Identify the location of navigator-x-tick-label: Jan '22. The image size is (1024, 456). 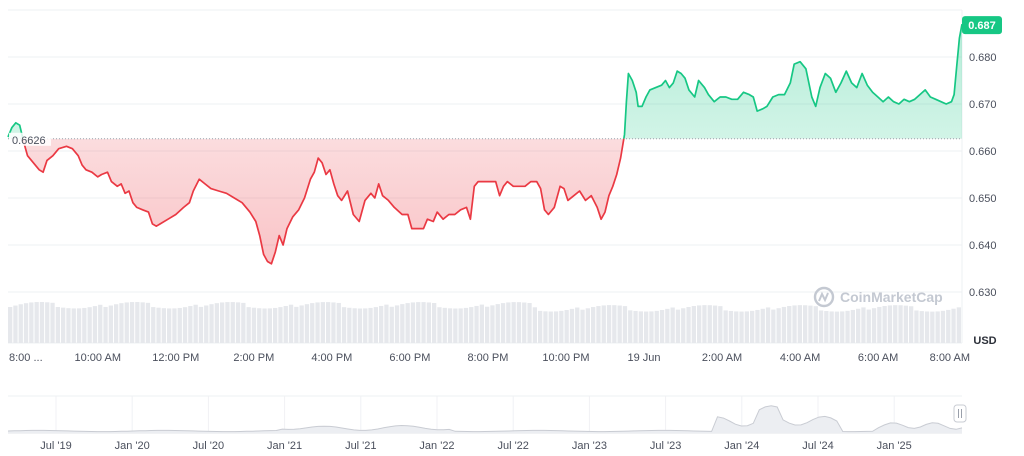
(436, 446).